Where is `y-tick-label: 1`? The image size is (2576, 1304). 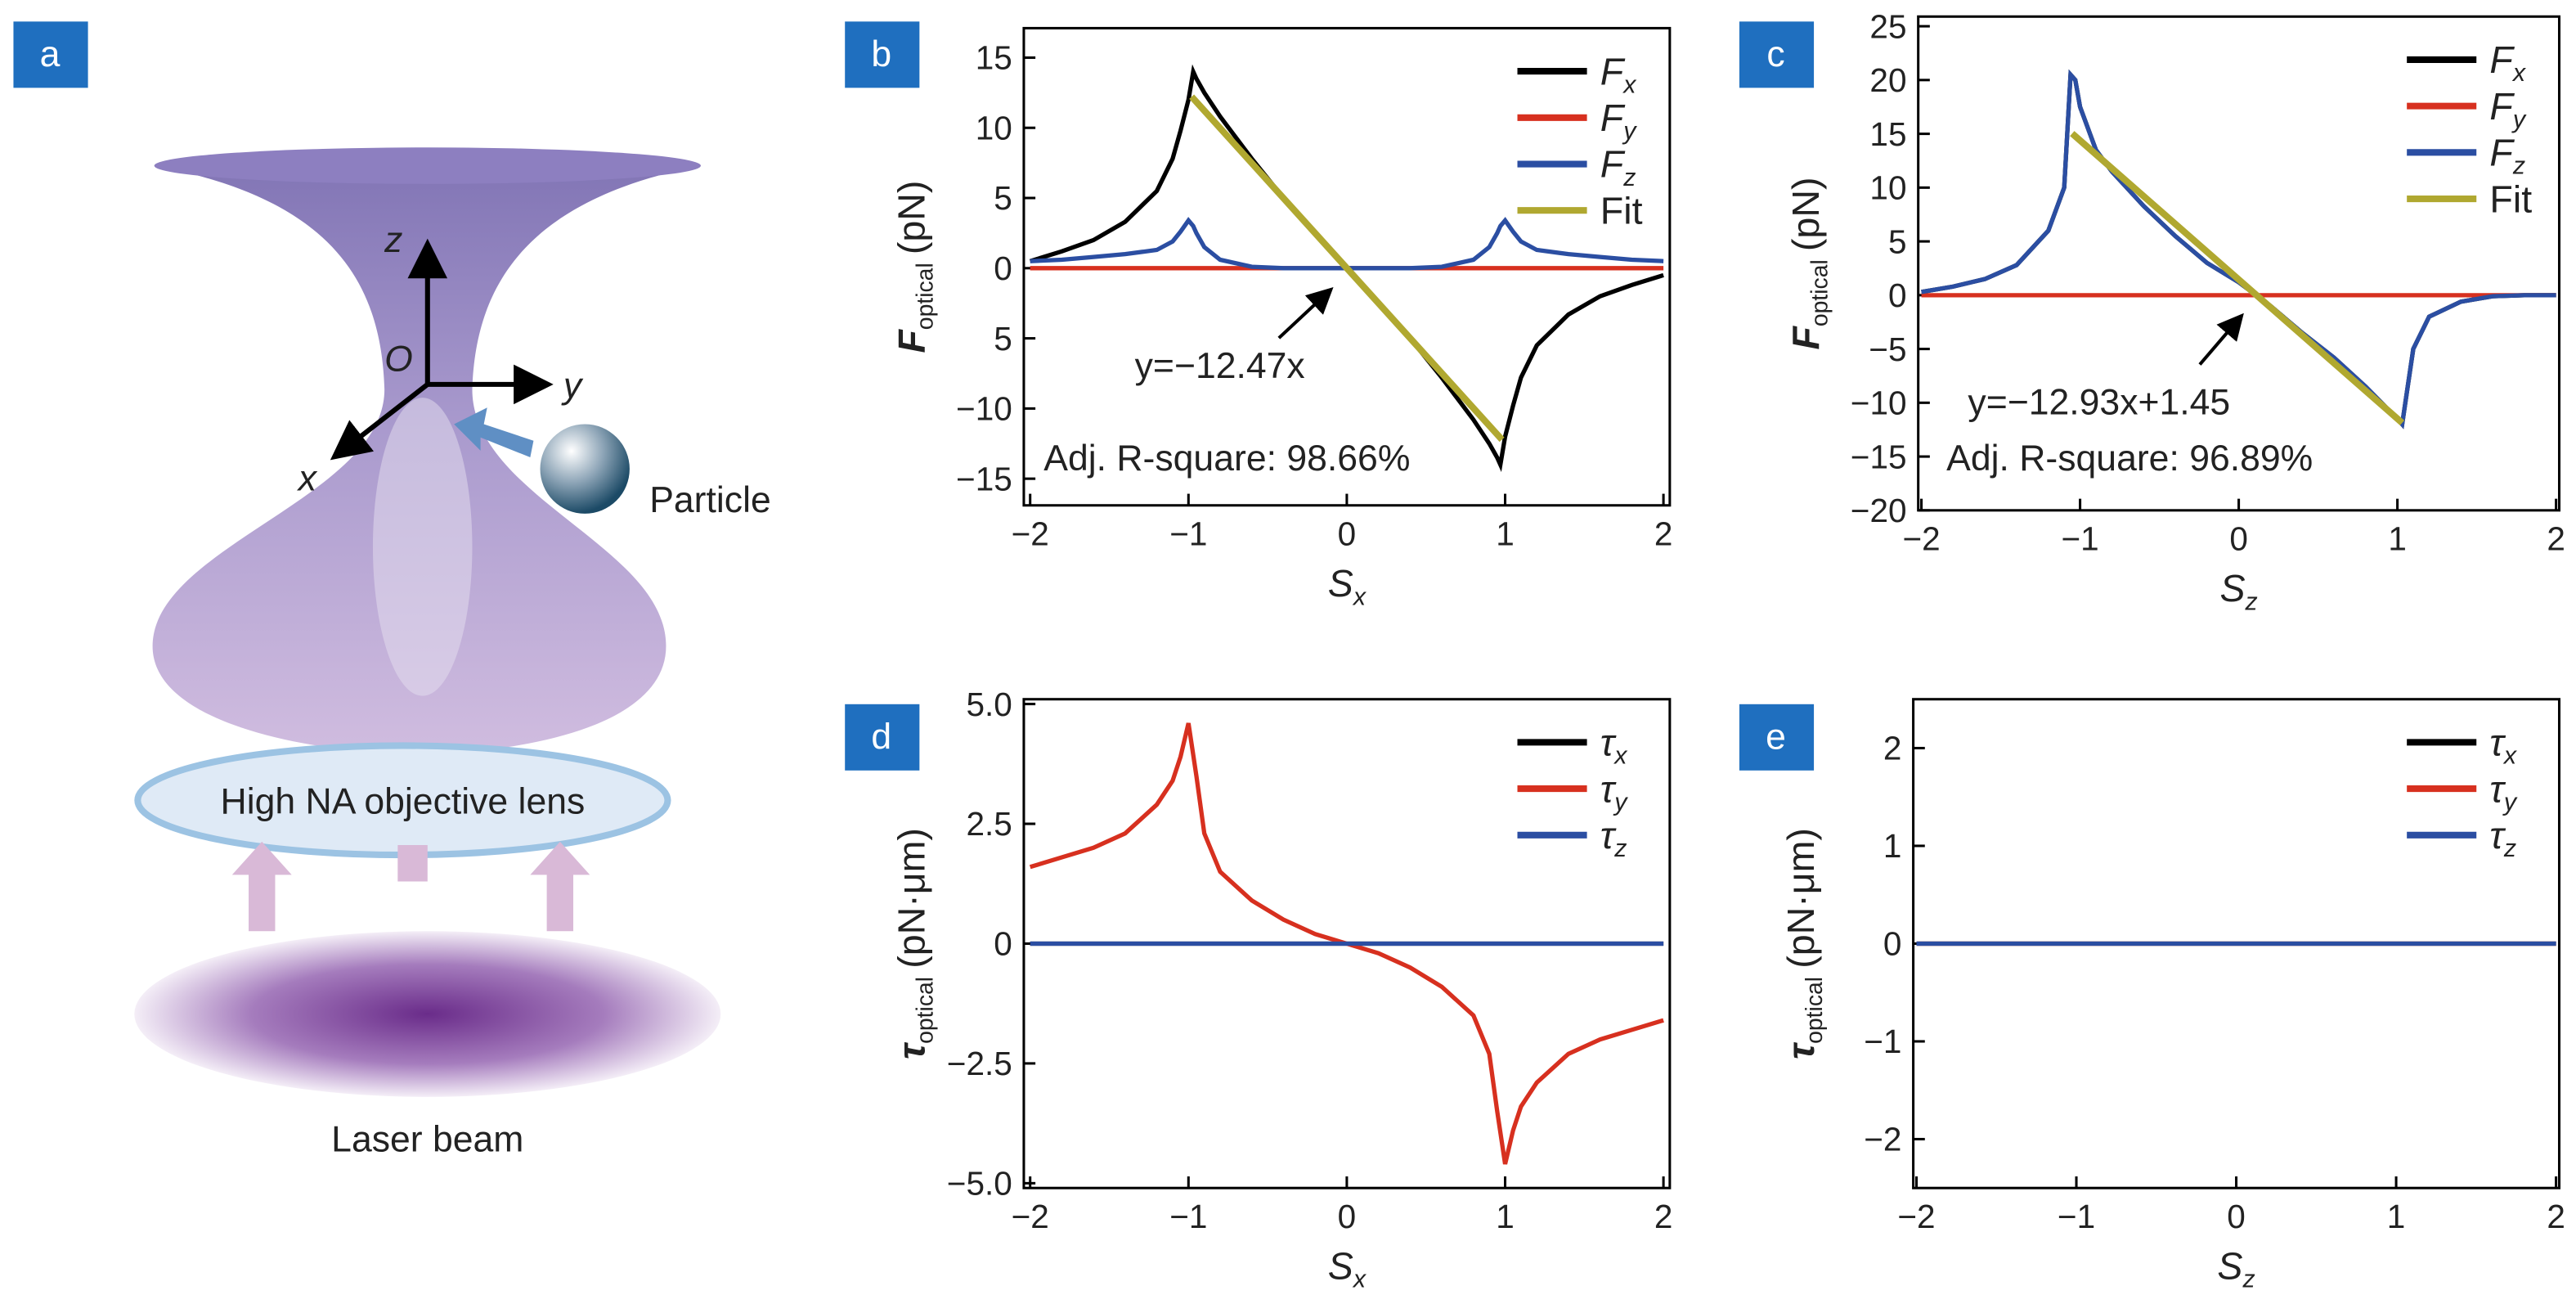 y-tick-label: 1 is located at coordinates (1893, 846).